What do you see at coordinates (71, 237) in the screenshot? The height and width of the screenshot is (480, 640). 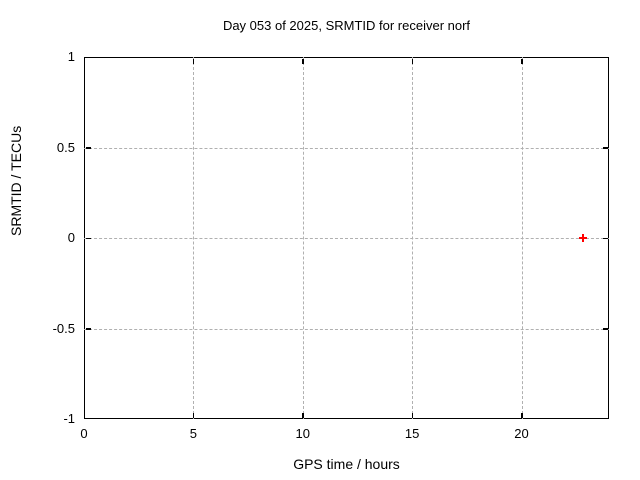 I see `y-tick-label: 0` at bounding box center [71, 237].